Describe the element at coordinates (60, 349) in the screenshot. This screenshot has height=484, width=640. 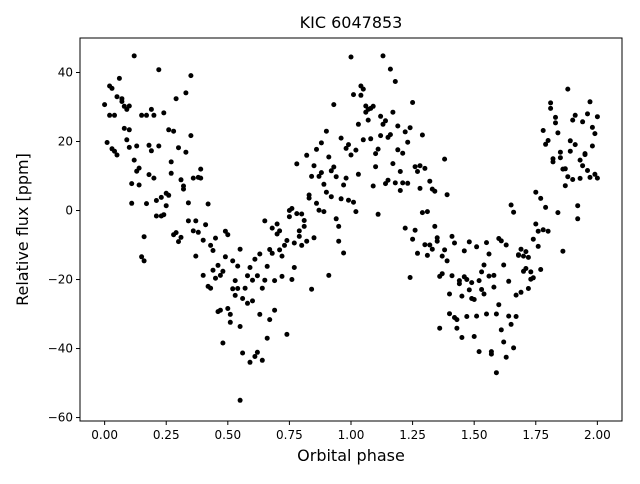
I see `y-tick-label: −40` at that location.